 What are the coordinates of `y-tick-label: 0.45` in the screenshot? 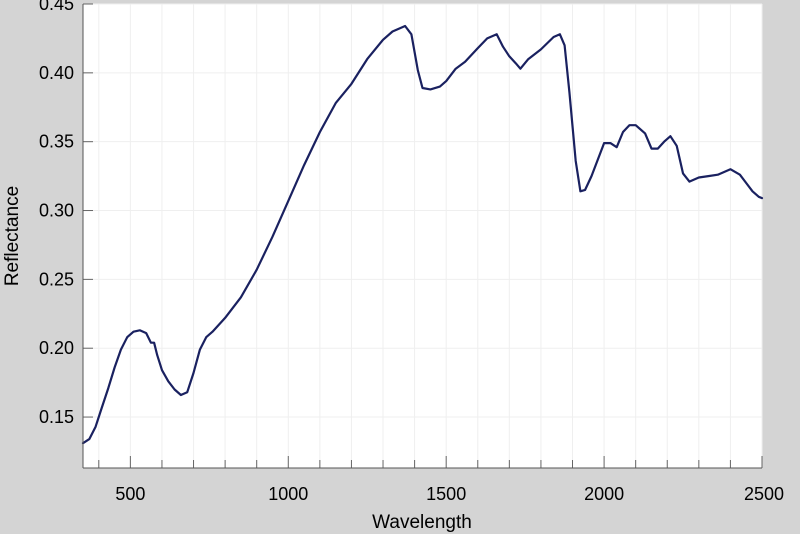 It's located at (56, 7).